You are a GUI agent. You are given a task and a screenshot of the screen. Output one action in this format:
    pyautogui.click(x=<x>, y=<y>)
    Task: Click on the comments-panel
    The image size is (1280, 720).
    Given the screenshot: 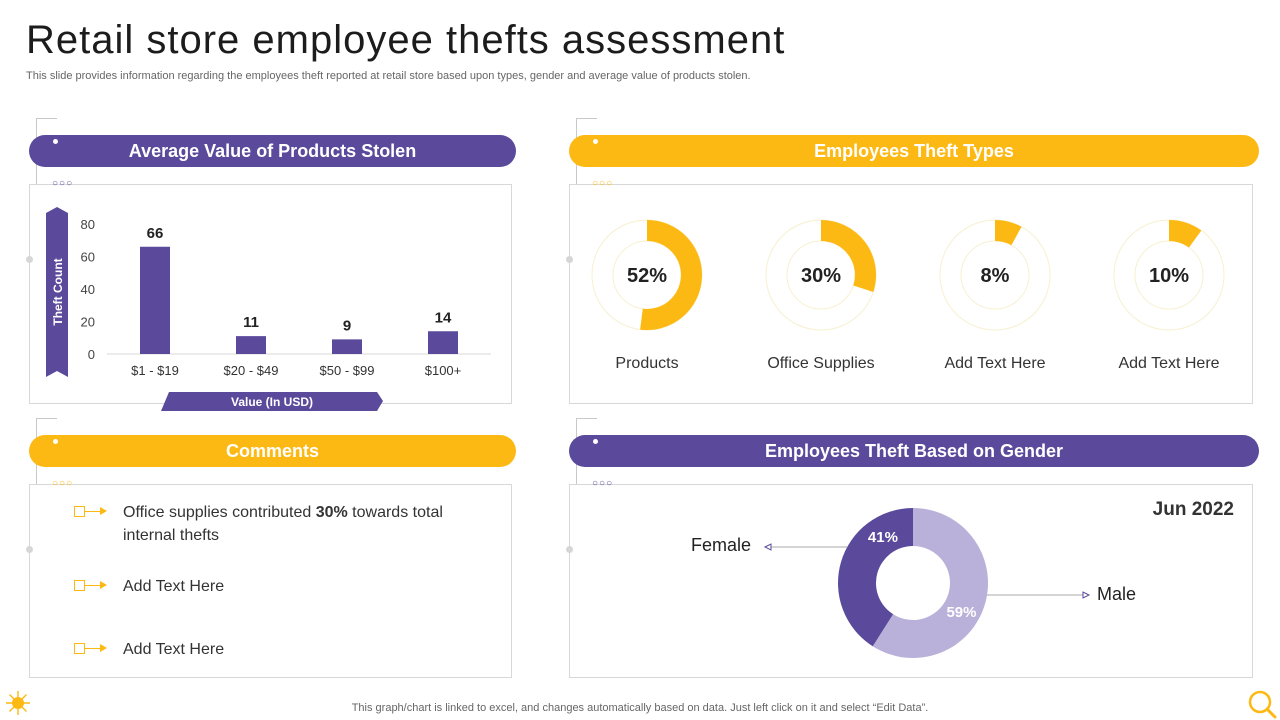 What is the action you would take?
    pyautogui.click(x=270, y=581)
    